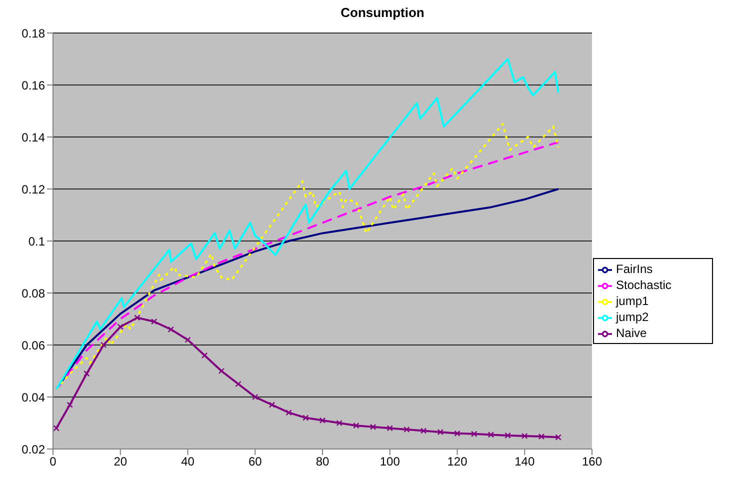 This screenshot has height=483, width=735. What do you see at coordinates (383, 12) in the screenshot?
I see `chart-title: Consumption` at bounding box center [383, 12].